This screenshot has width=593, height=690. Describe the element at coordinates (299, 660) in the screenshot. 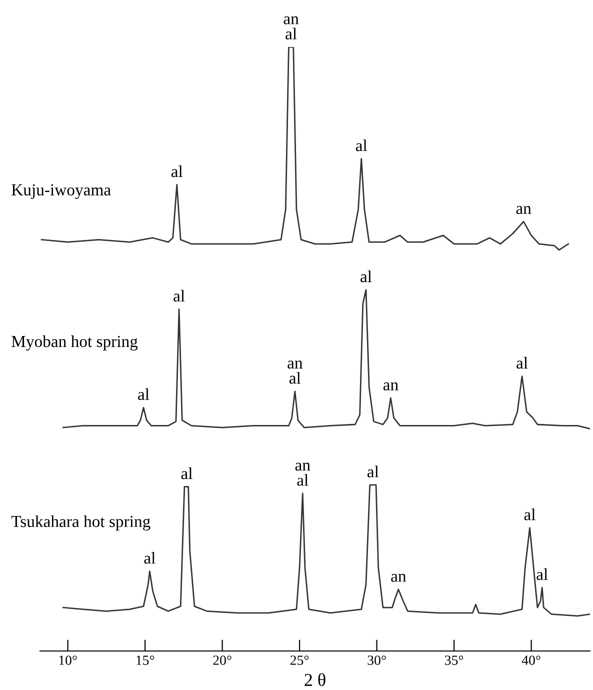

I see `x-tick-label: 25°` at that location.